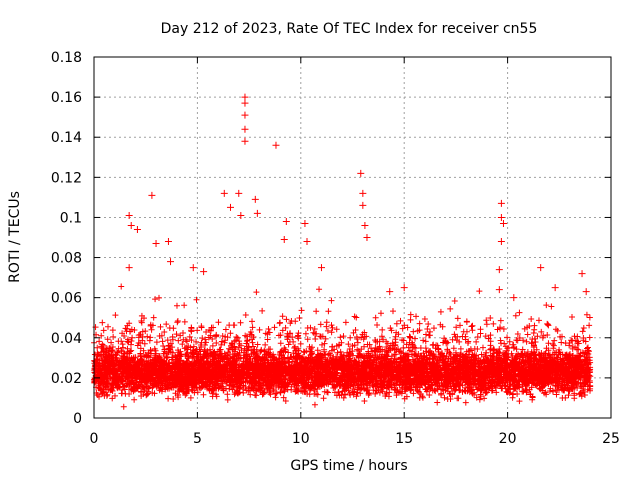 This screenshot has width=640, height=480. I want to click on y-tick-label: 0.18, so click(66, 58).